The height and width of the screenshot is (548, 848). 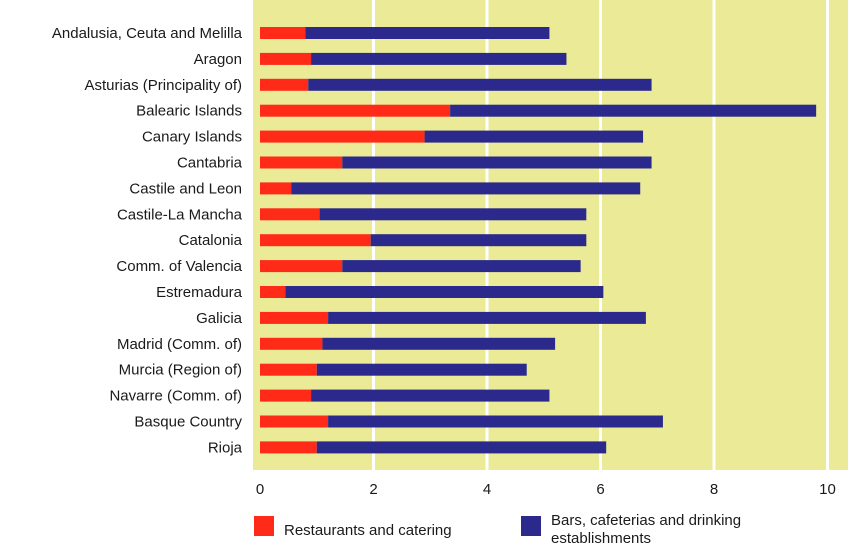 What do you see at coordinates (179, 344) in the screenshot?
I see `category-label: Madrid (Comm. of)` at bounding box center [179, 344].